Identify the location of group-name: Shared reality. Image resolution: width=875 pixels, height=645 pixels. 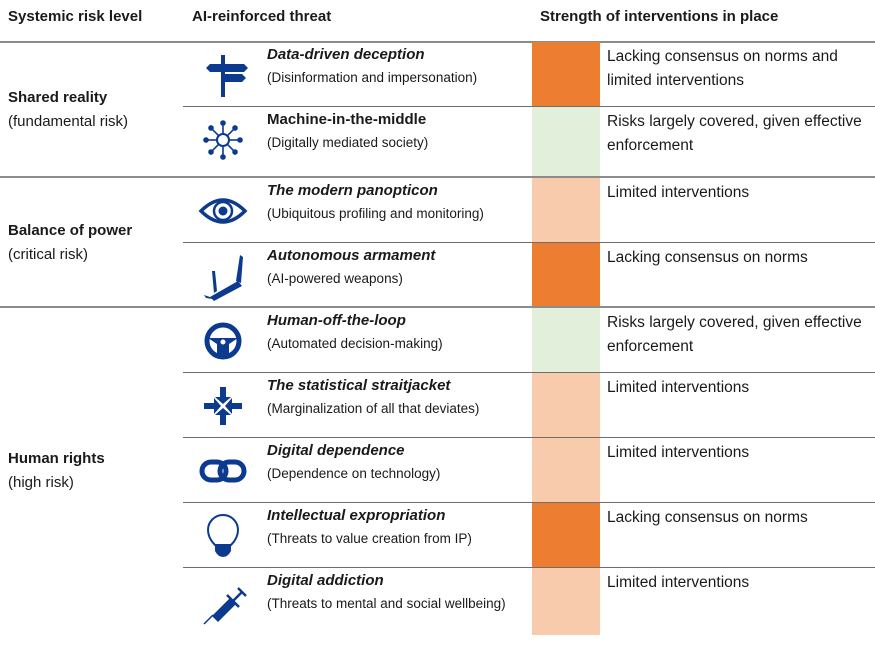
(58, 97).